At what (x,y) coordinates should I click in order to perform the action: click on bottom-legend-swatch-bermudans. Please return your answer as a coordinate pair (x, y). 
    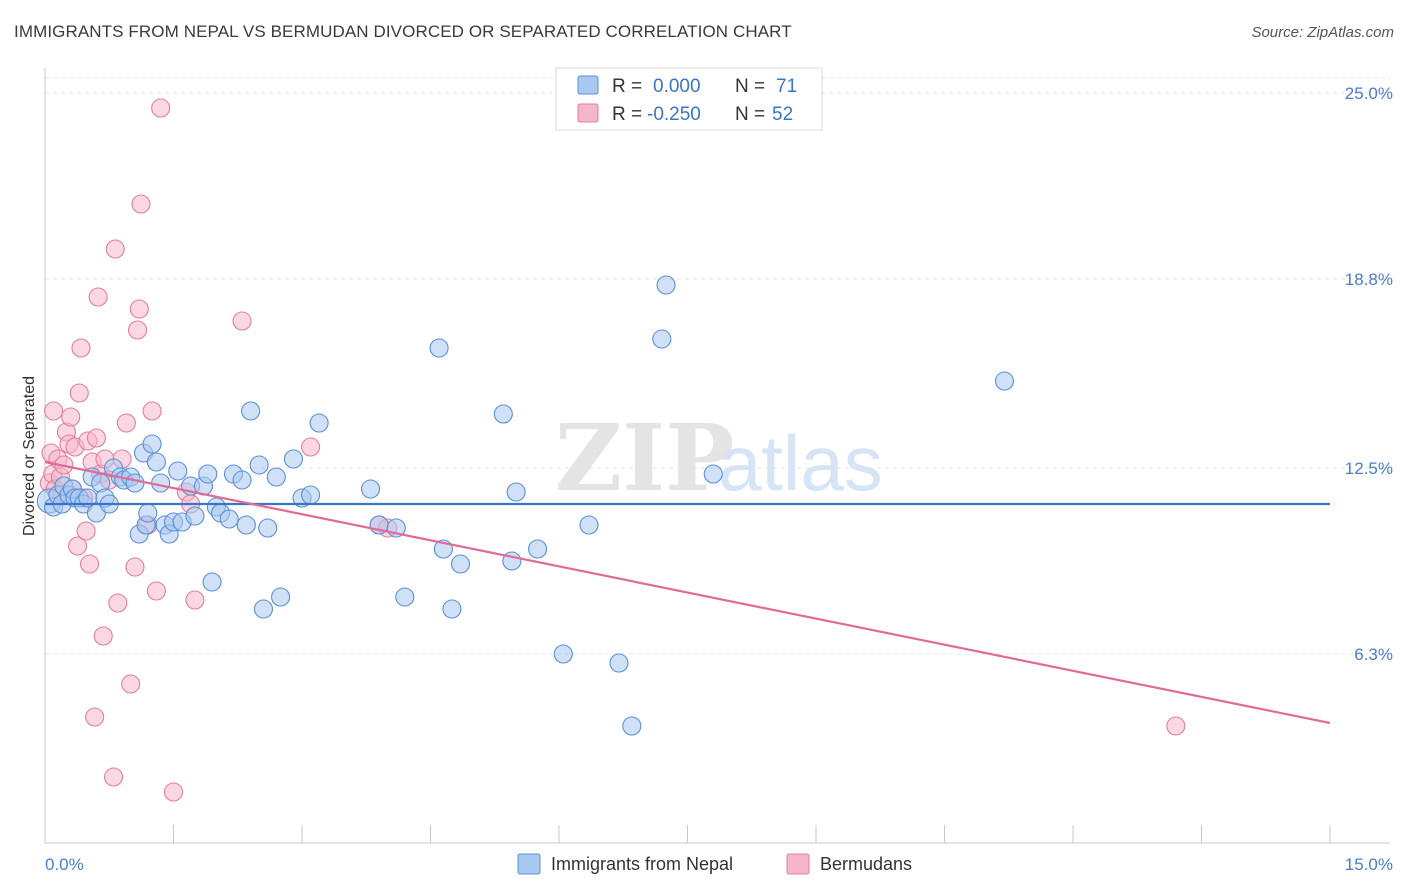
    Looking at the image, I should click on (798, 864).